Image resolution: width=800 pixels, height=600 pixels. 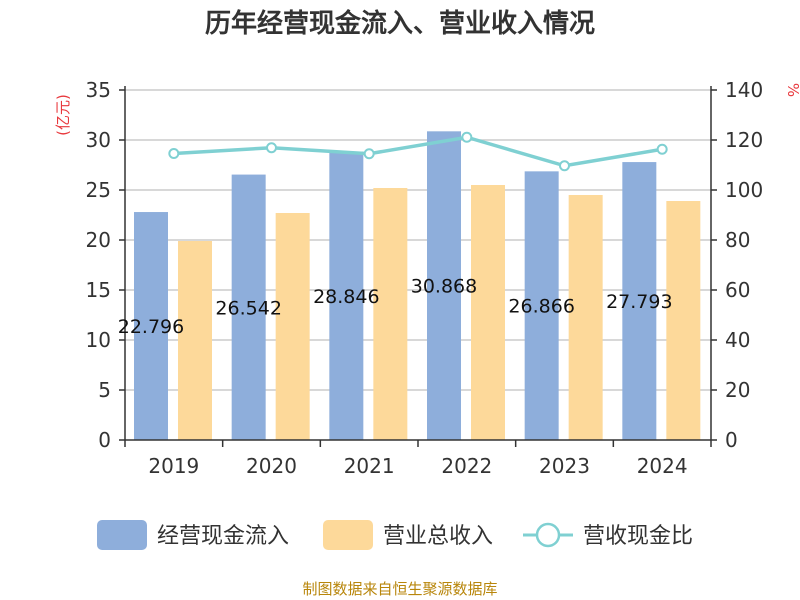 What do you see at coordinates (792, 90) in the screenshot?
I see `right-axis-unit: %` at bounding box center [792, 90].